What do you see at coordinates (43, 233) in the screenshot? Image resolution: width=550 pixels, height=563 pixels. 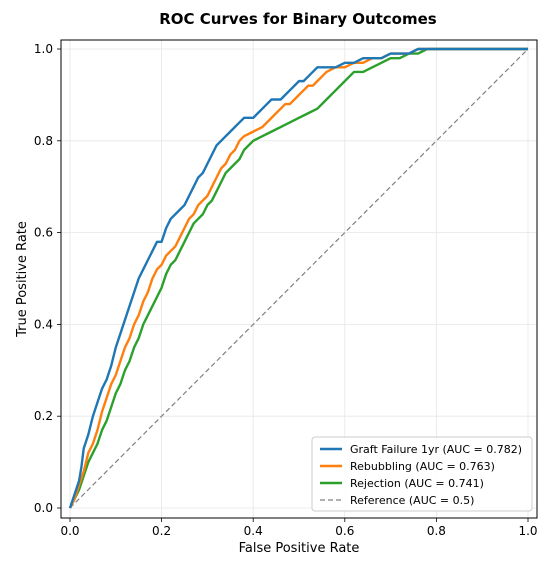 I see `y-tick-label: 0.6` at bounding box center [43, 233].